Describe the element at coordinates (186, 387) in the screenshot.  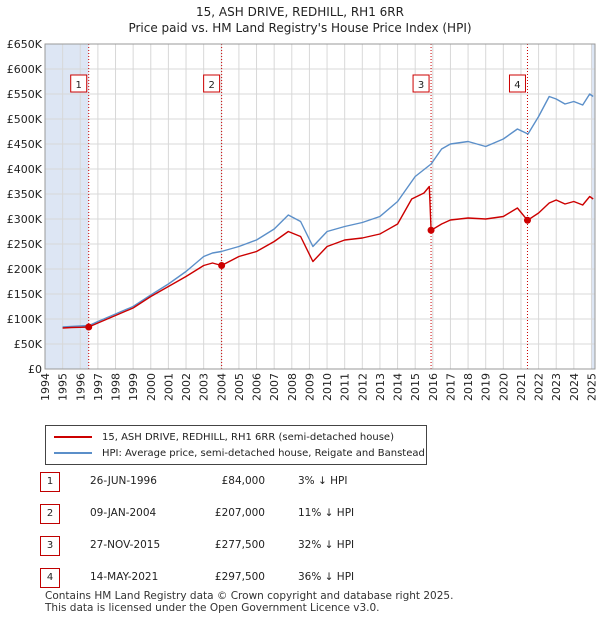
I see `x-tick-label: 2002` at that location.